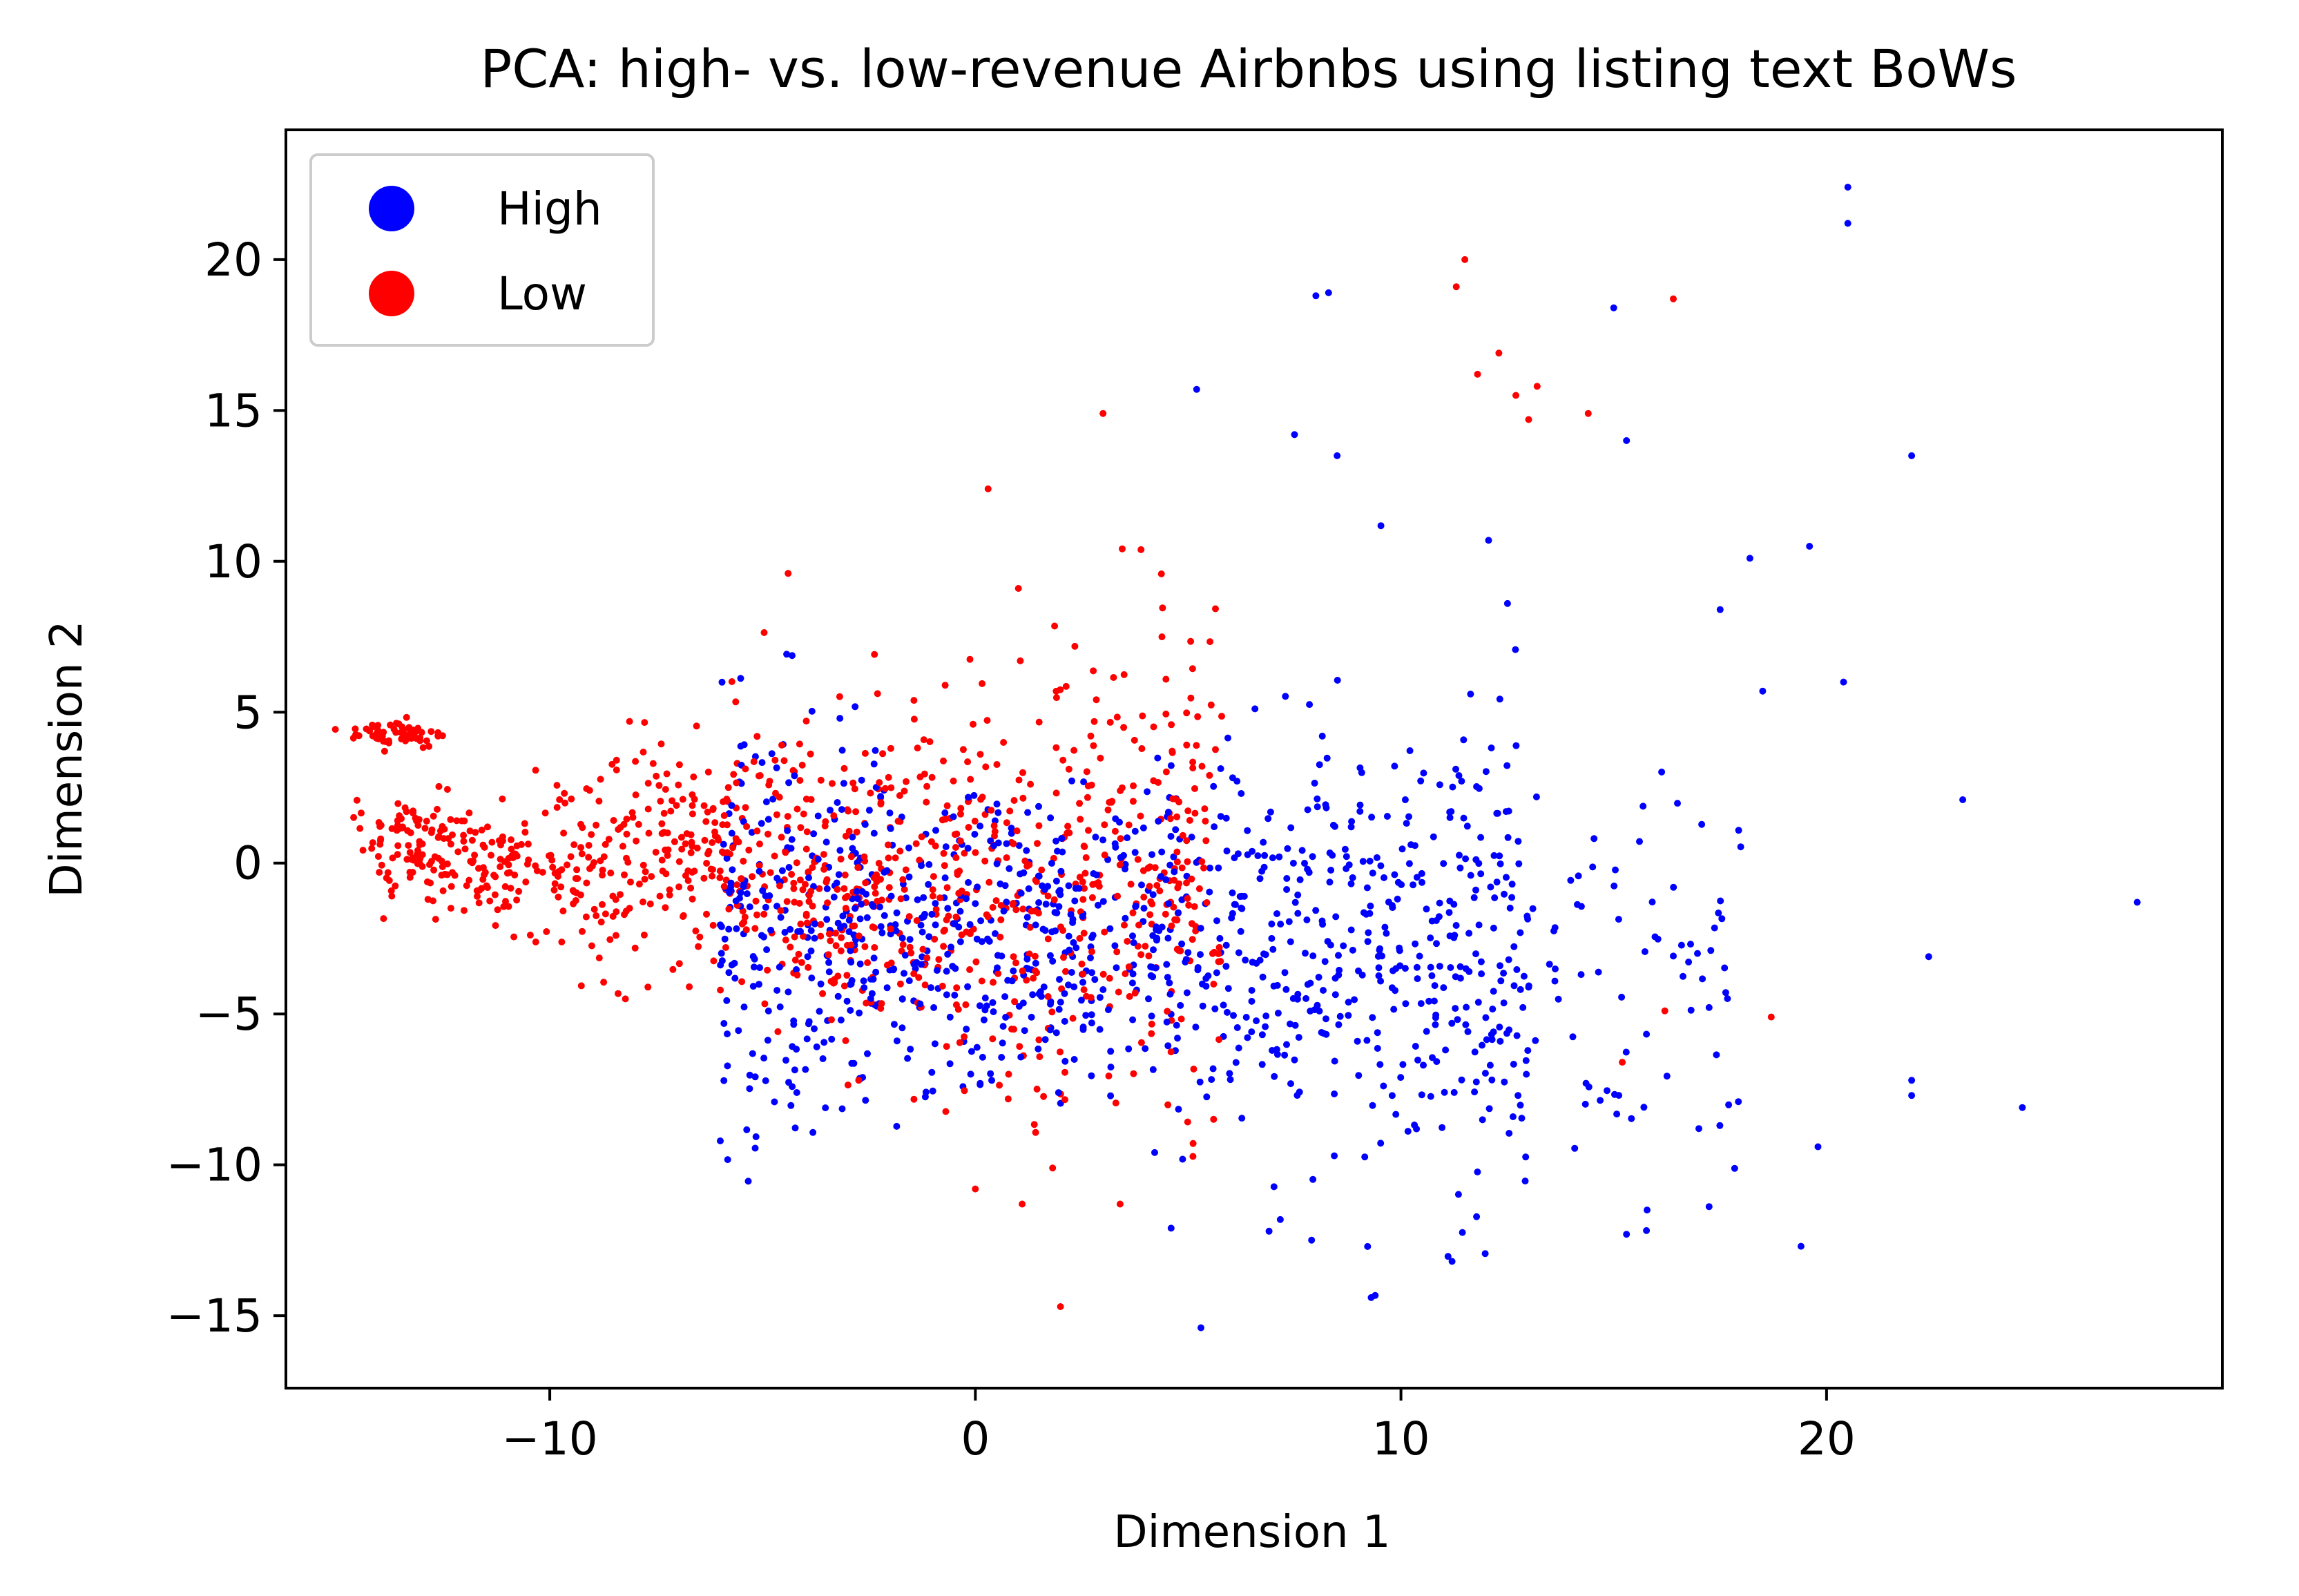 This screenshot has height=1596, width=2299. I want to click on y-tick-label: 10, so click(233, 561).